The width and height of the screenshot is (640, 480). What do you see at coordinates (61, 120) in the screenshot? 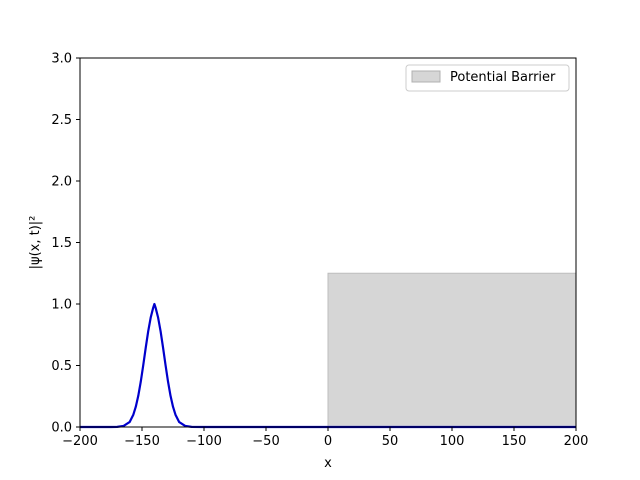
I see `y-tick-label: 2.5` at bounding box center [61, 120].